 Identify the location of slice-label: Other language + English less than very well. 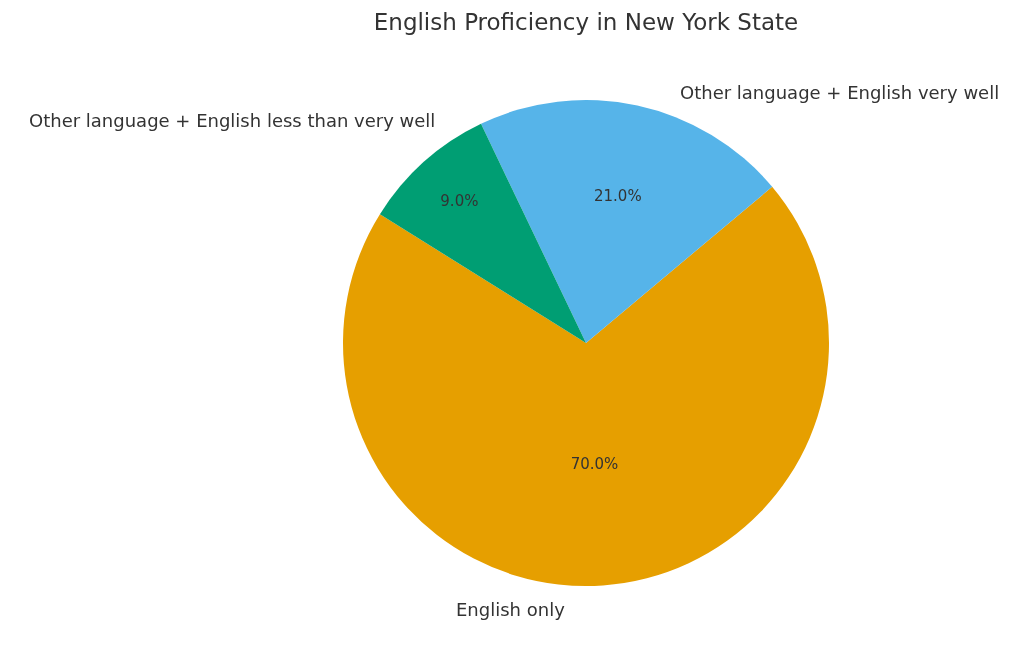
(232, 120).